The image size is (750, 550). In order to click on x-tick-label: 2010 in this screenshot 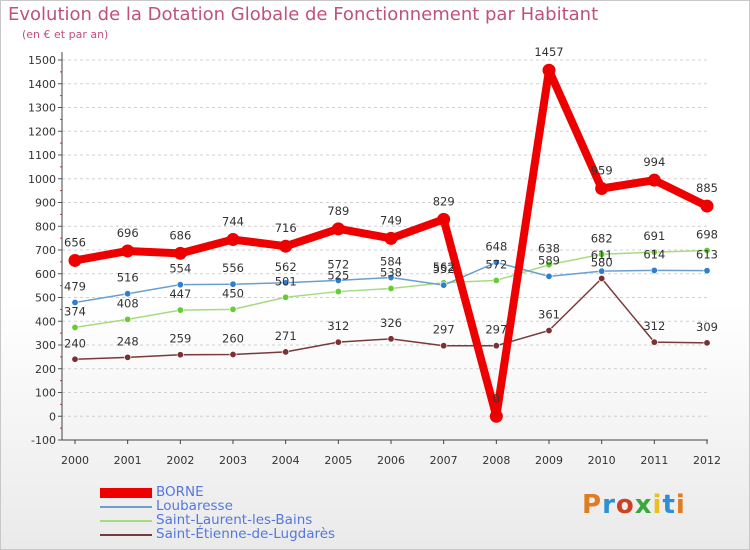, I will do `click(602, 460)`.